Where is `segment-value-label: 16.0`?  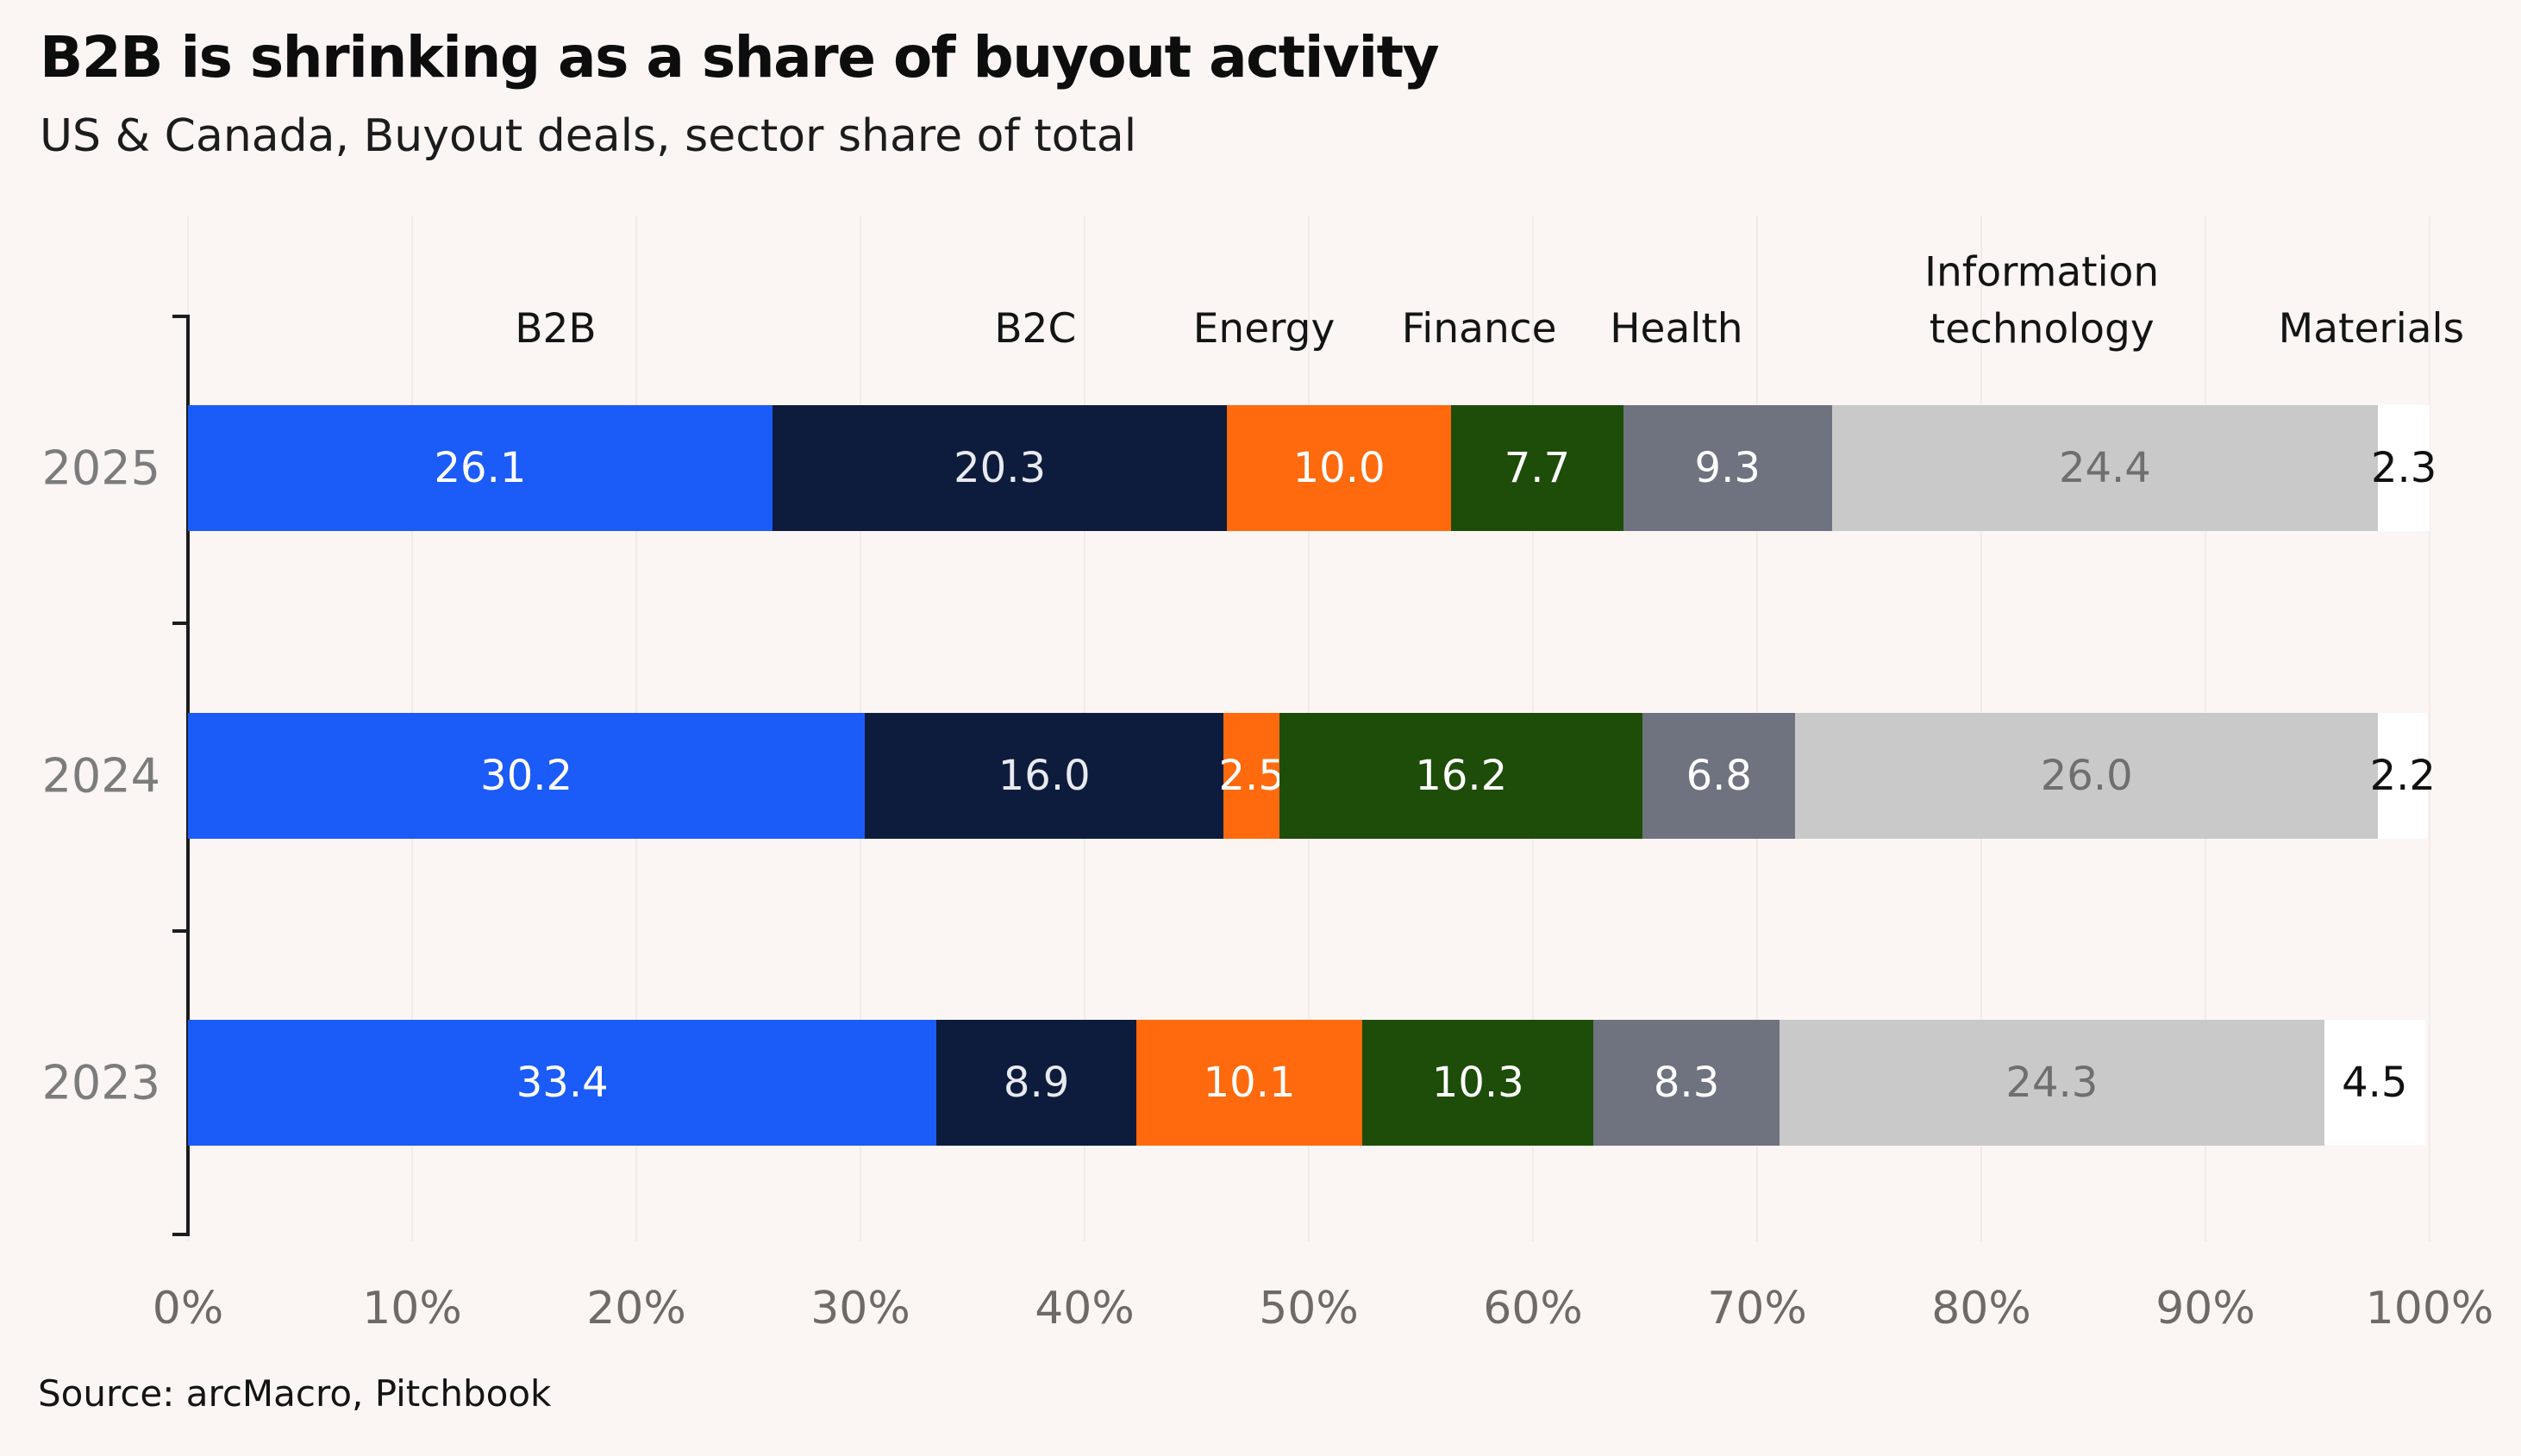 segment-value-label: 16.0 is located at coordinates (1044, 776).